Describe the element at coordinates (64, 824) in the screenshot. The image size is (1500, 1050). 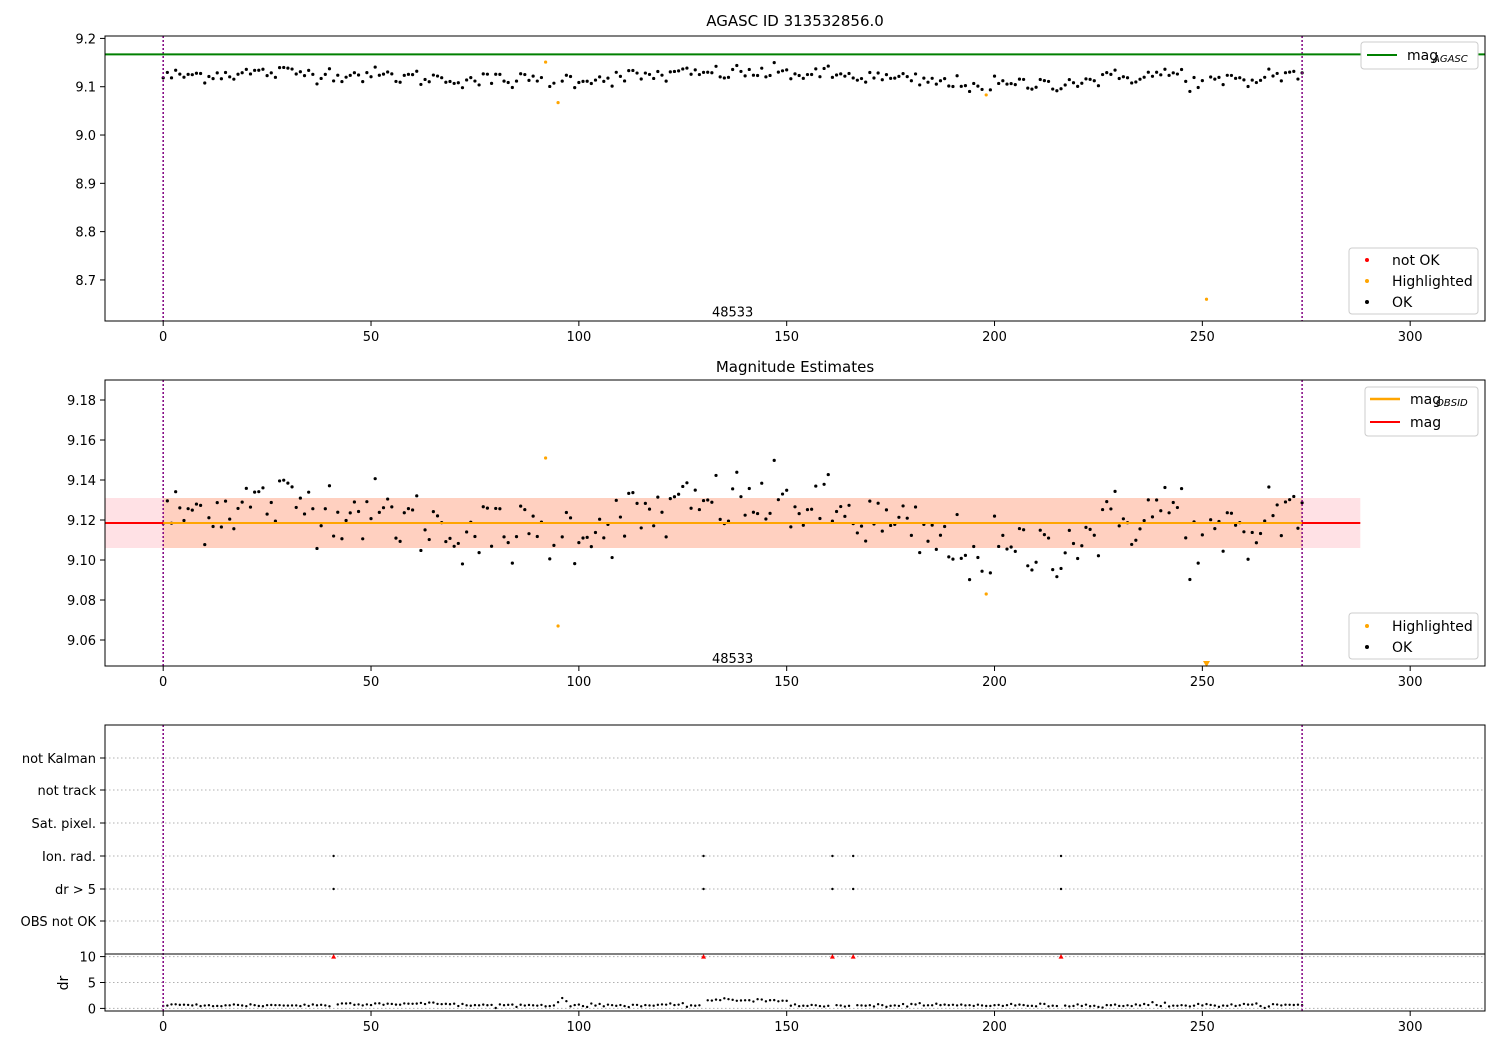
I see `flag-row-label: Sat. pixel.` at that location.